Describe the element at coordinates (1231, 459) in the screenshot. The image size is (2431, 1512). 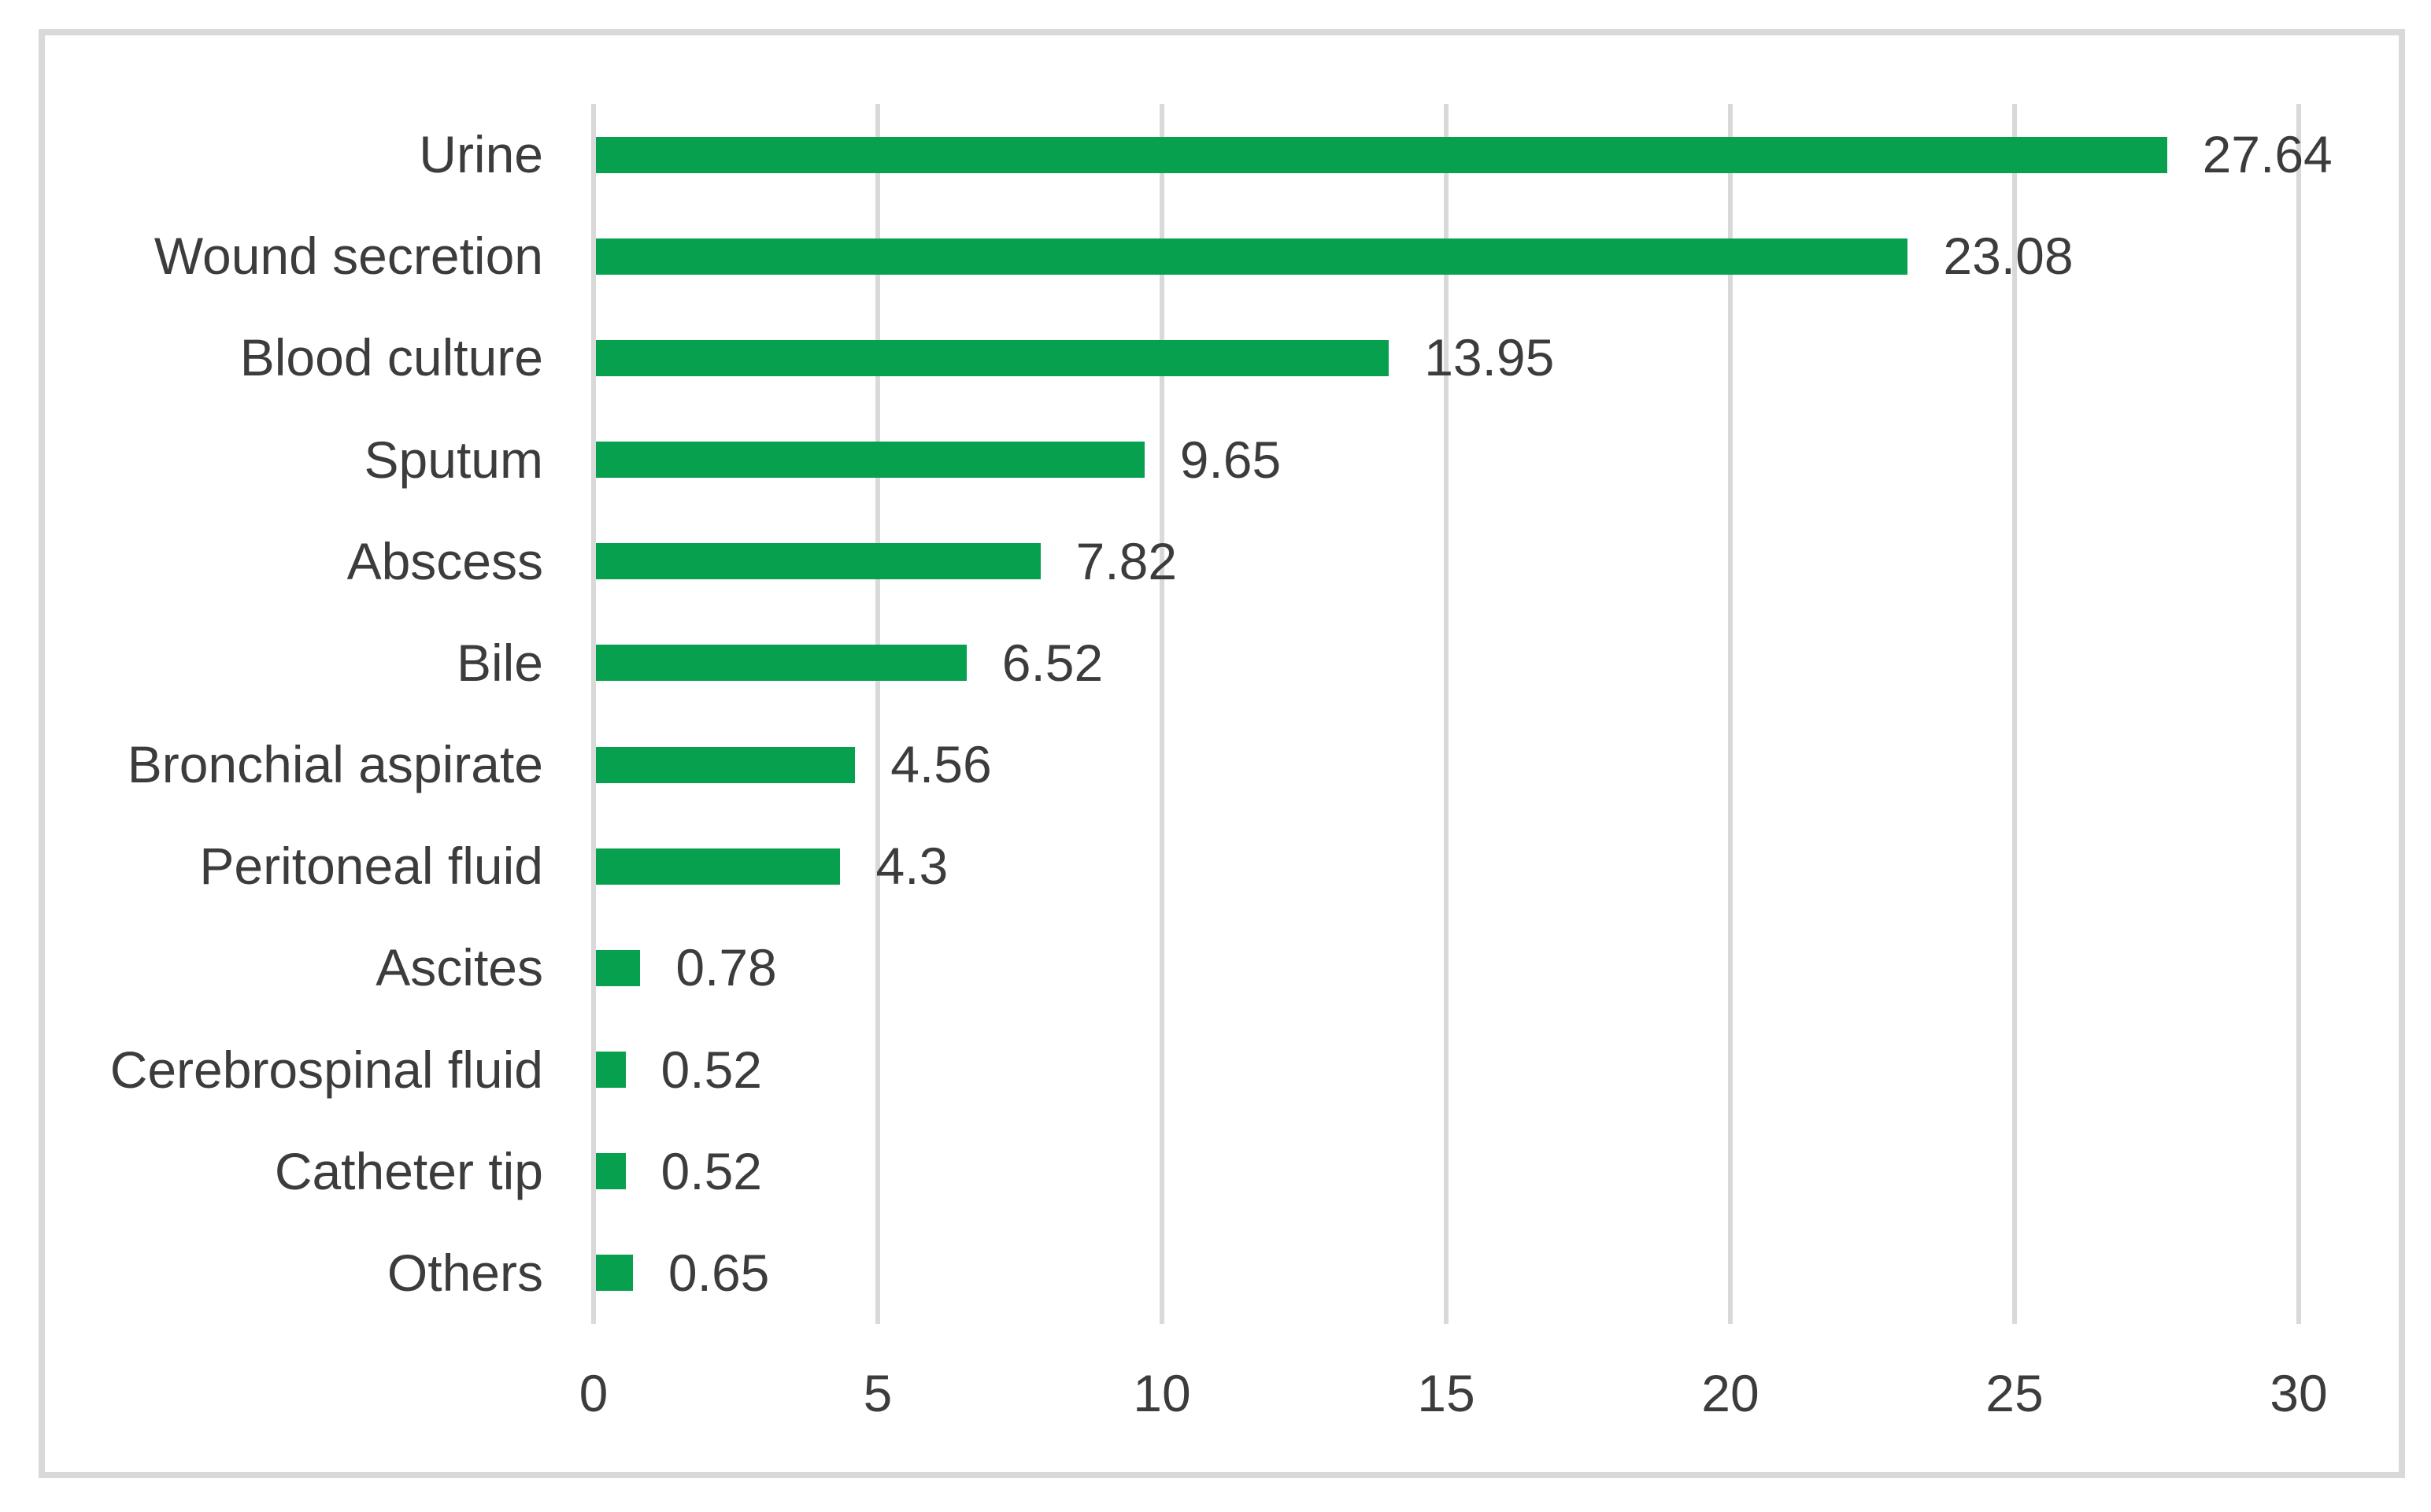
I see `value-label: 9.65` at that location.